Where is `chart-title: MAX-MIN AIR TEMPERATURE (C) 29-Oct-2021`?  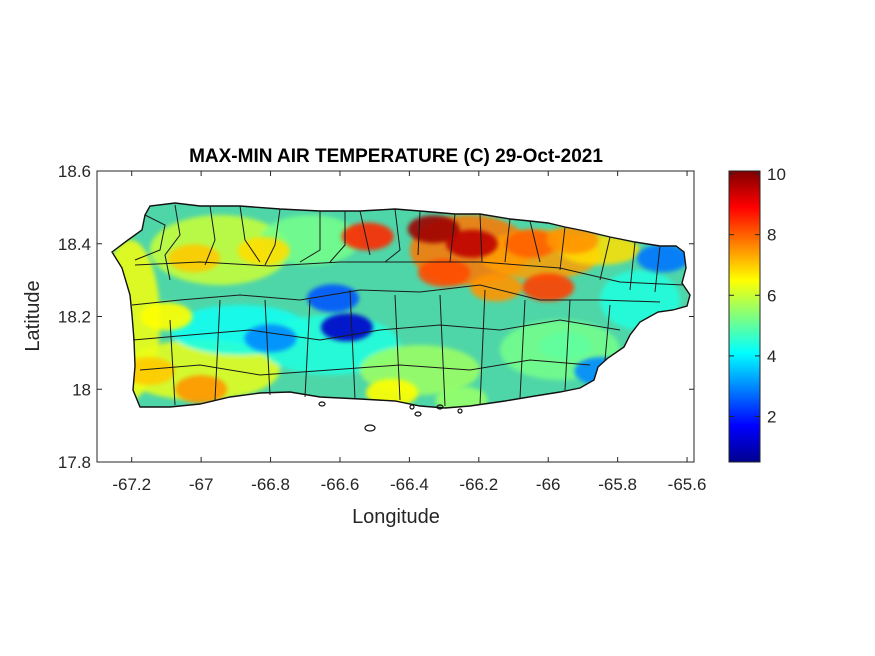
chart-title: MAX-MIN AIR TEMPERATURE (C) 29-Oct-2021 is located at coordinates (396, 156).